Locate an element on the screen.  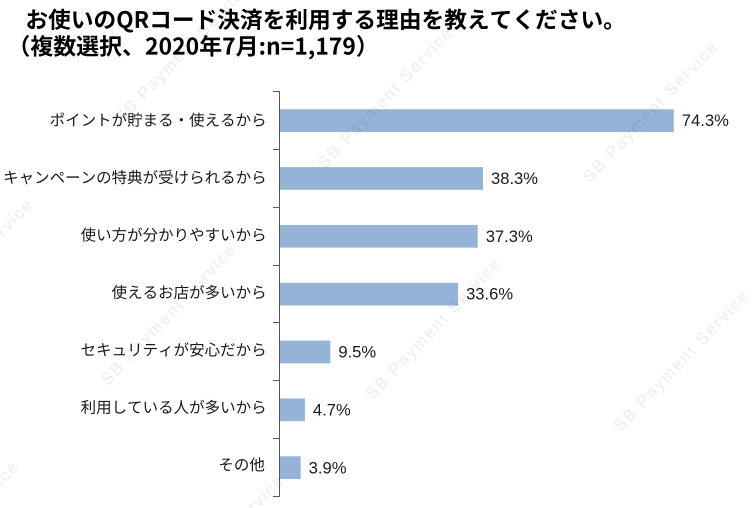
svg-text: 38.3% is located at coordinates (514, 178).